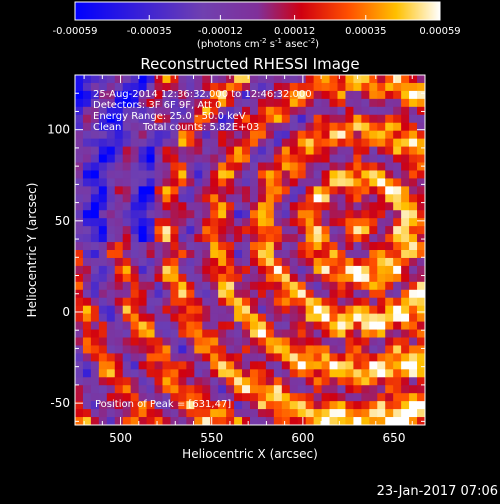 The width and height of the screenshot is (500, 504). Describe the element at coordinates (394, 438) in the screenshot. I see `x-tick-label: 650` at that location.